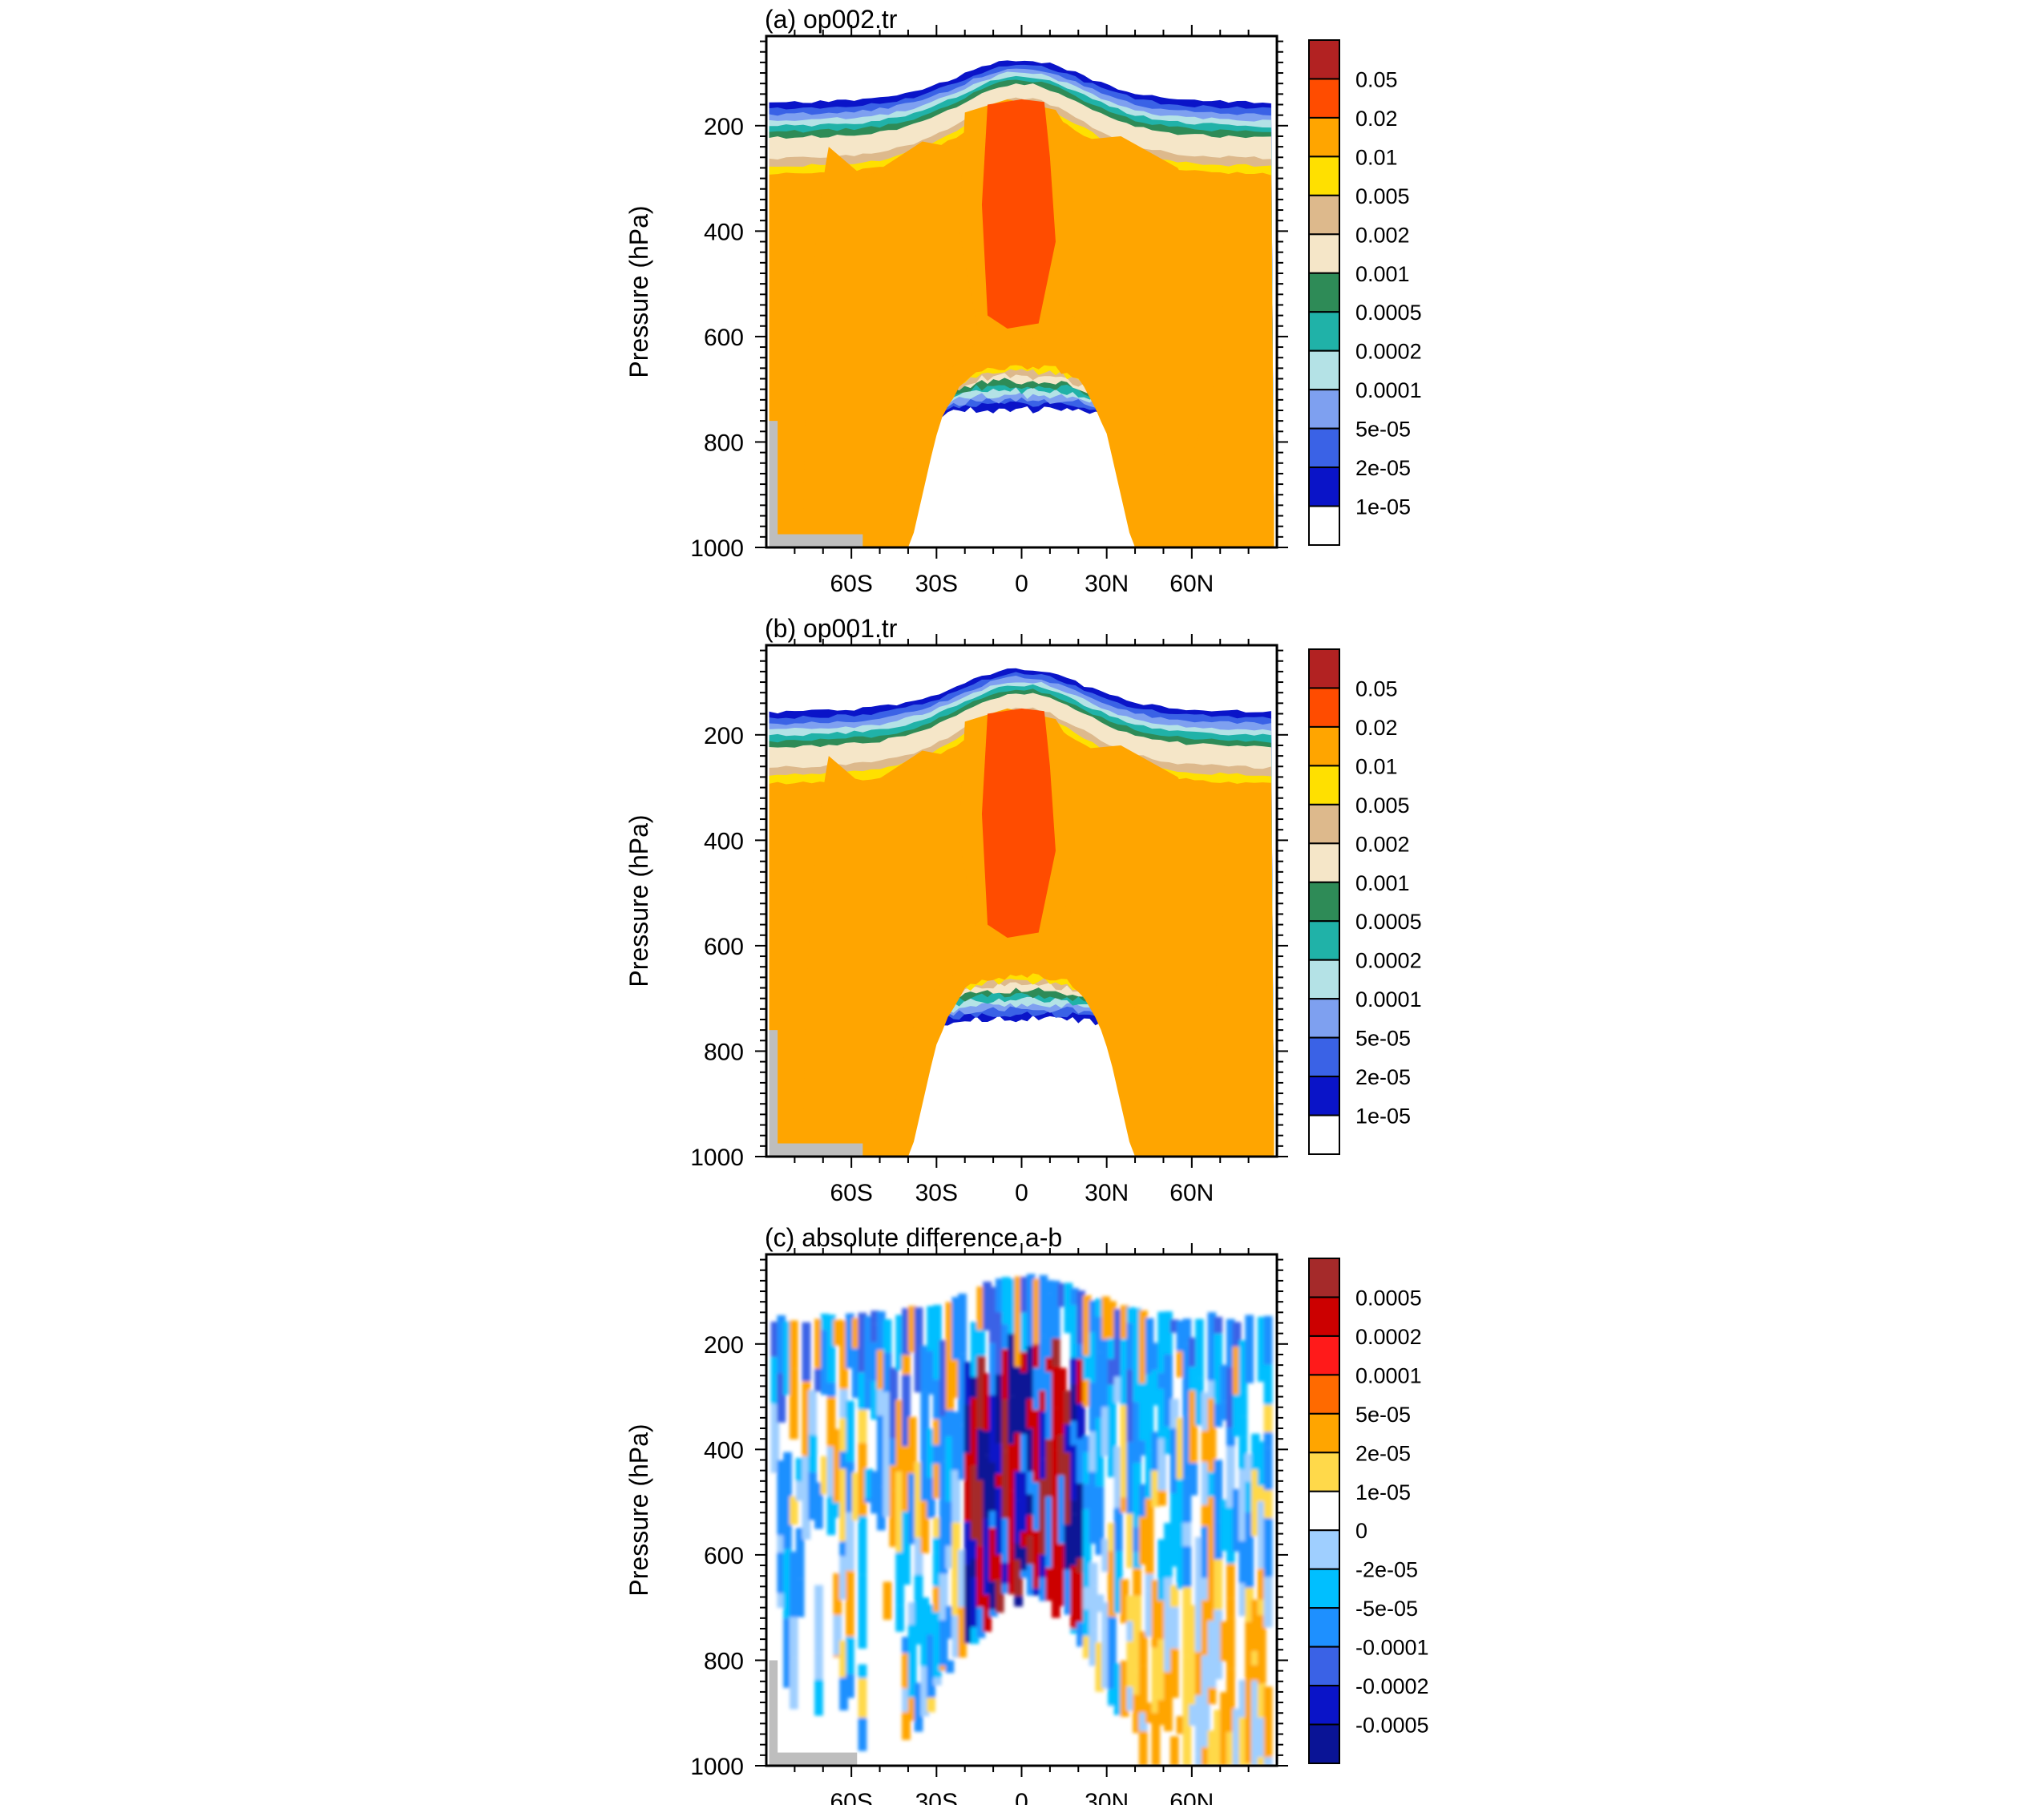  Describe the element at coordinates (724, 232) in the screenshot. I see `y-tick-label: 400` at that location.